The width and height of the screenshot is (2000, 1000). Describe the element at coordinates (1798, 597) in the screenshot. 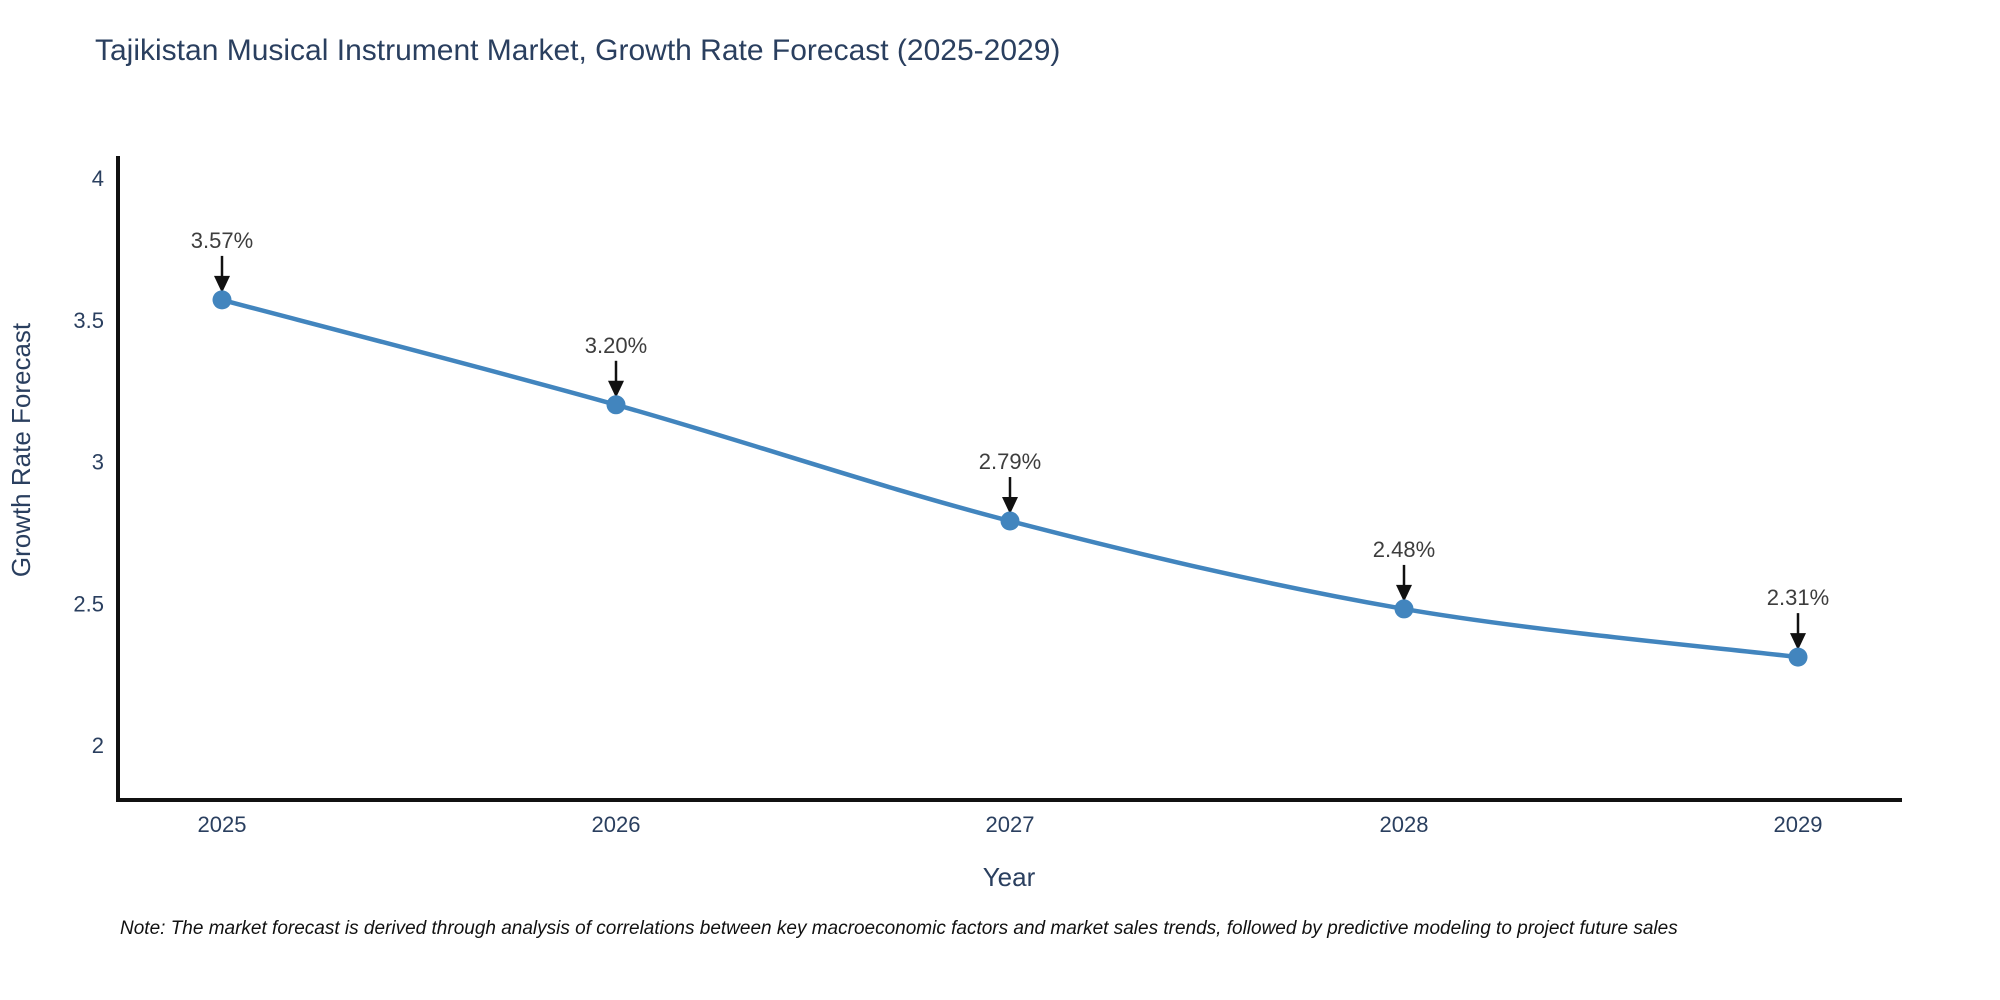

I see `annotation-label-2029: 2.31%` at that location.